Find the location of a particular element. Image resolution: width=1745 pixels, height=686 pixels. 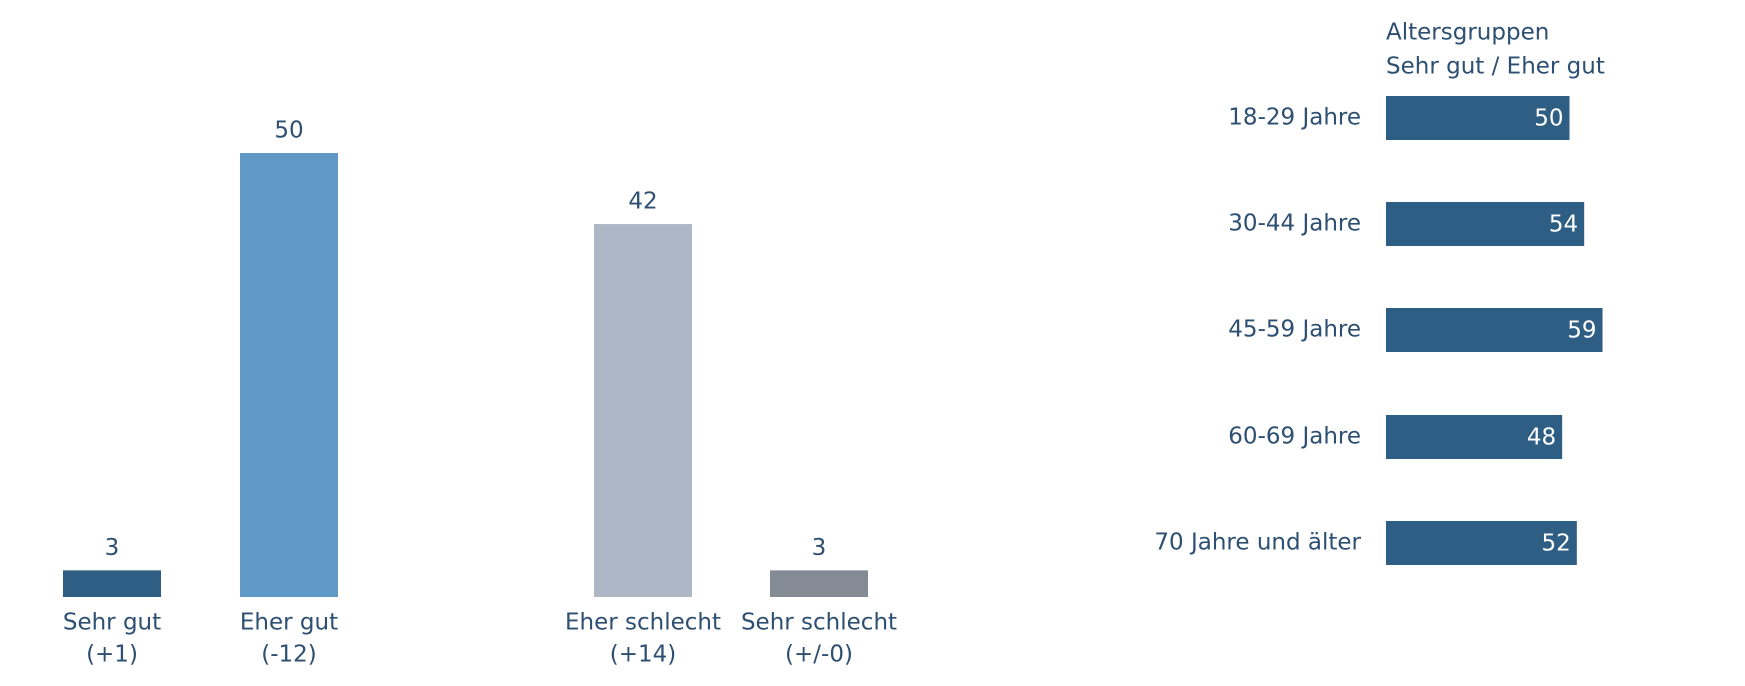

category-label: Eher schlecht is located at coordinates (643, 623).